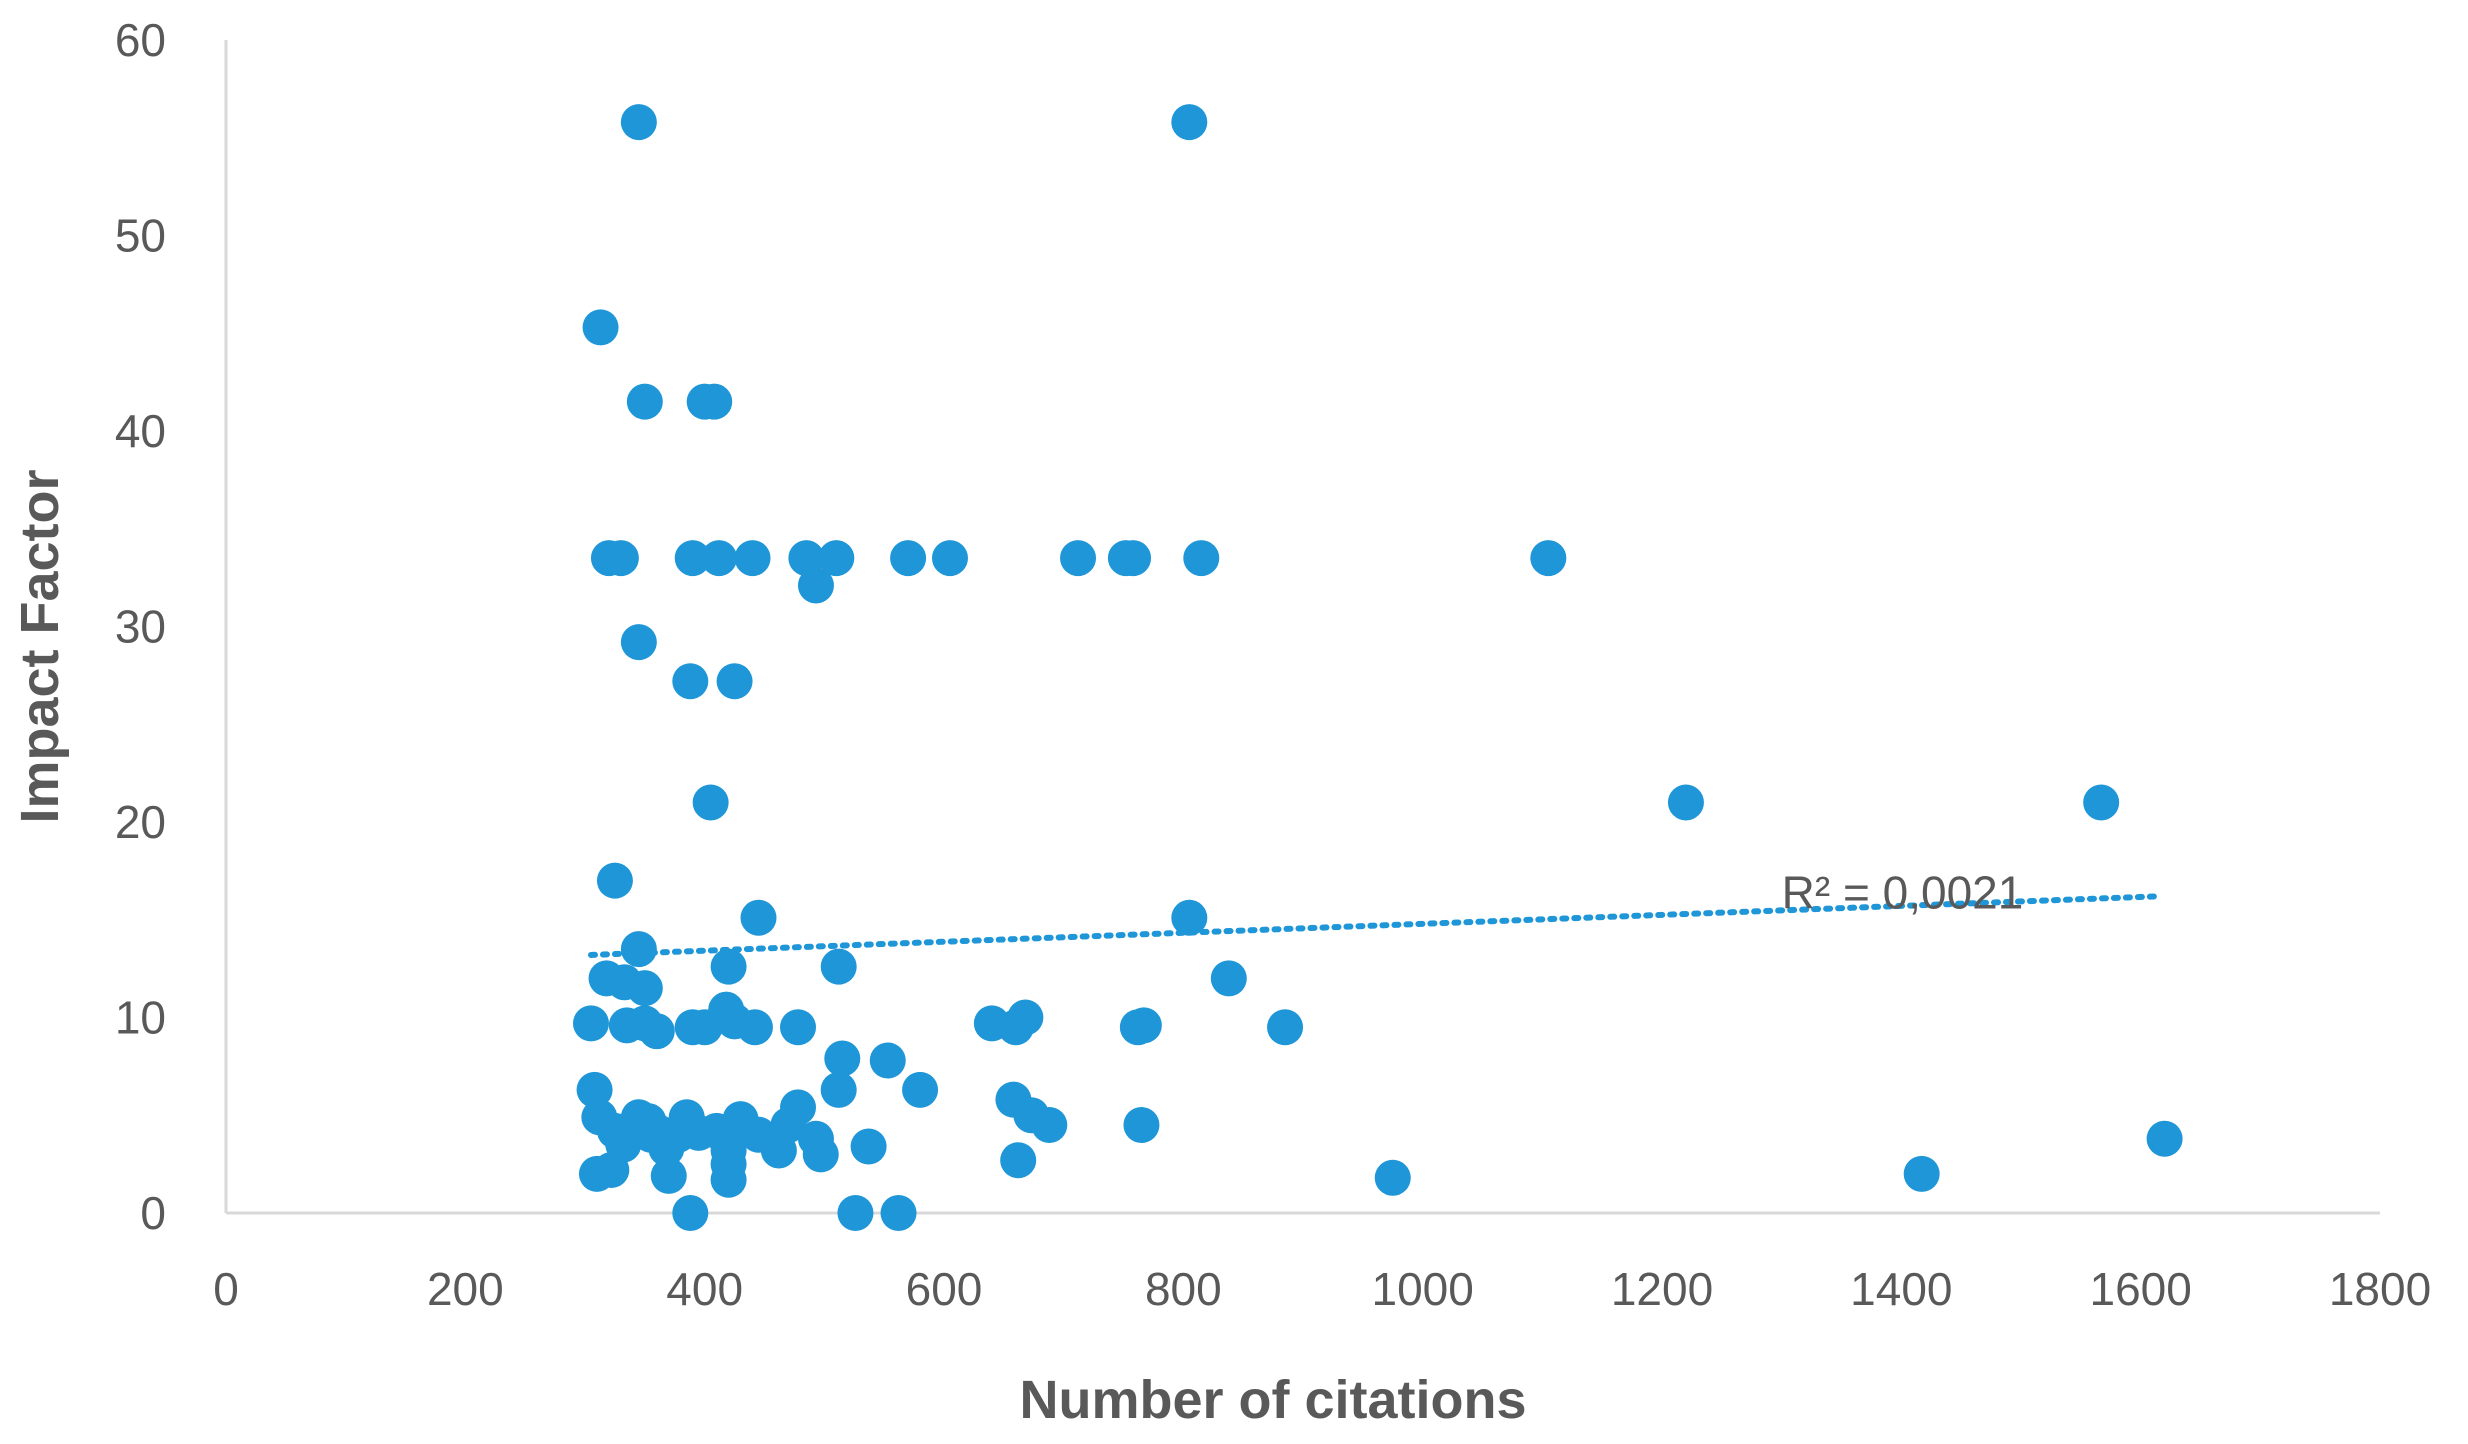 The width and height of the screenshot is (2468, 1444). Describe the element at coordinates (140, 822) in the screenshot. I see `y-tick-label: 20` at that location.